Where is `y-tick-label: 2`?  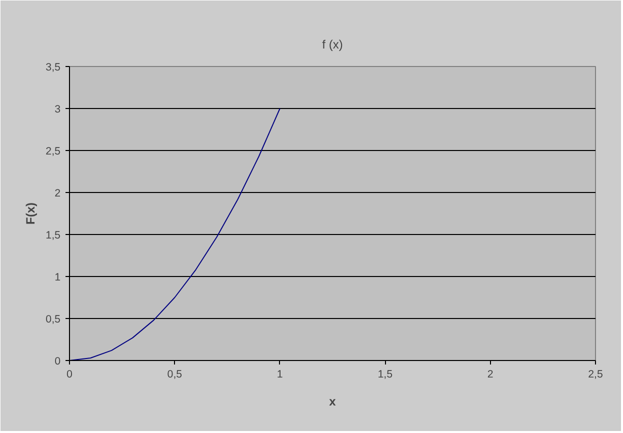
y-tick-label: 2 is located at coordinates (57, 194).